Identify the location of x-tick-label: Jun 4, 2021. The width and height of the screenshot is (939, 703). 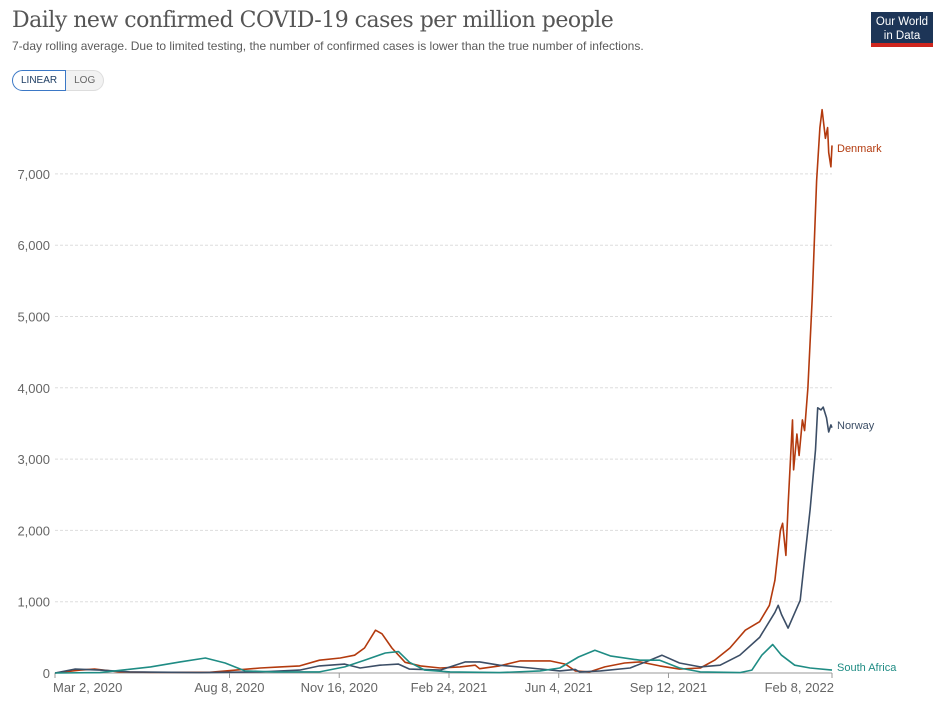
(559, 687).